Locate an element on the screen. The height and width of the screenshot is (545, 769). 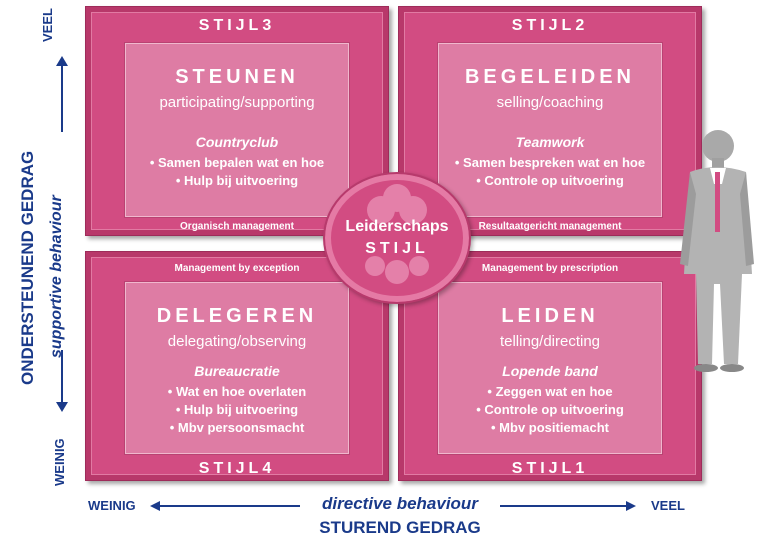
stijl-label: STIJL1 is located at coordinates (550, 468).